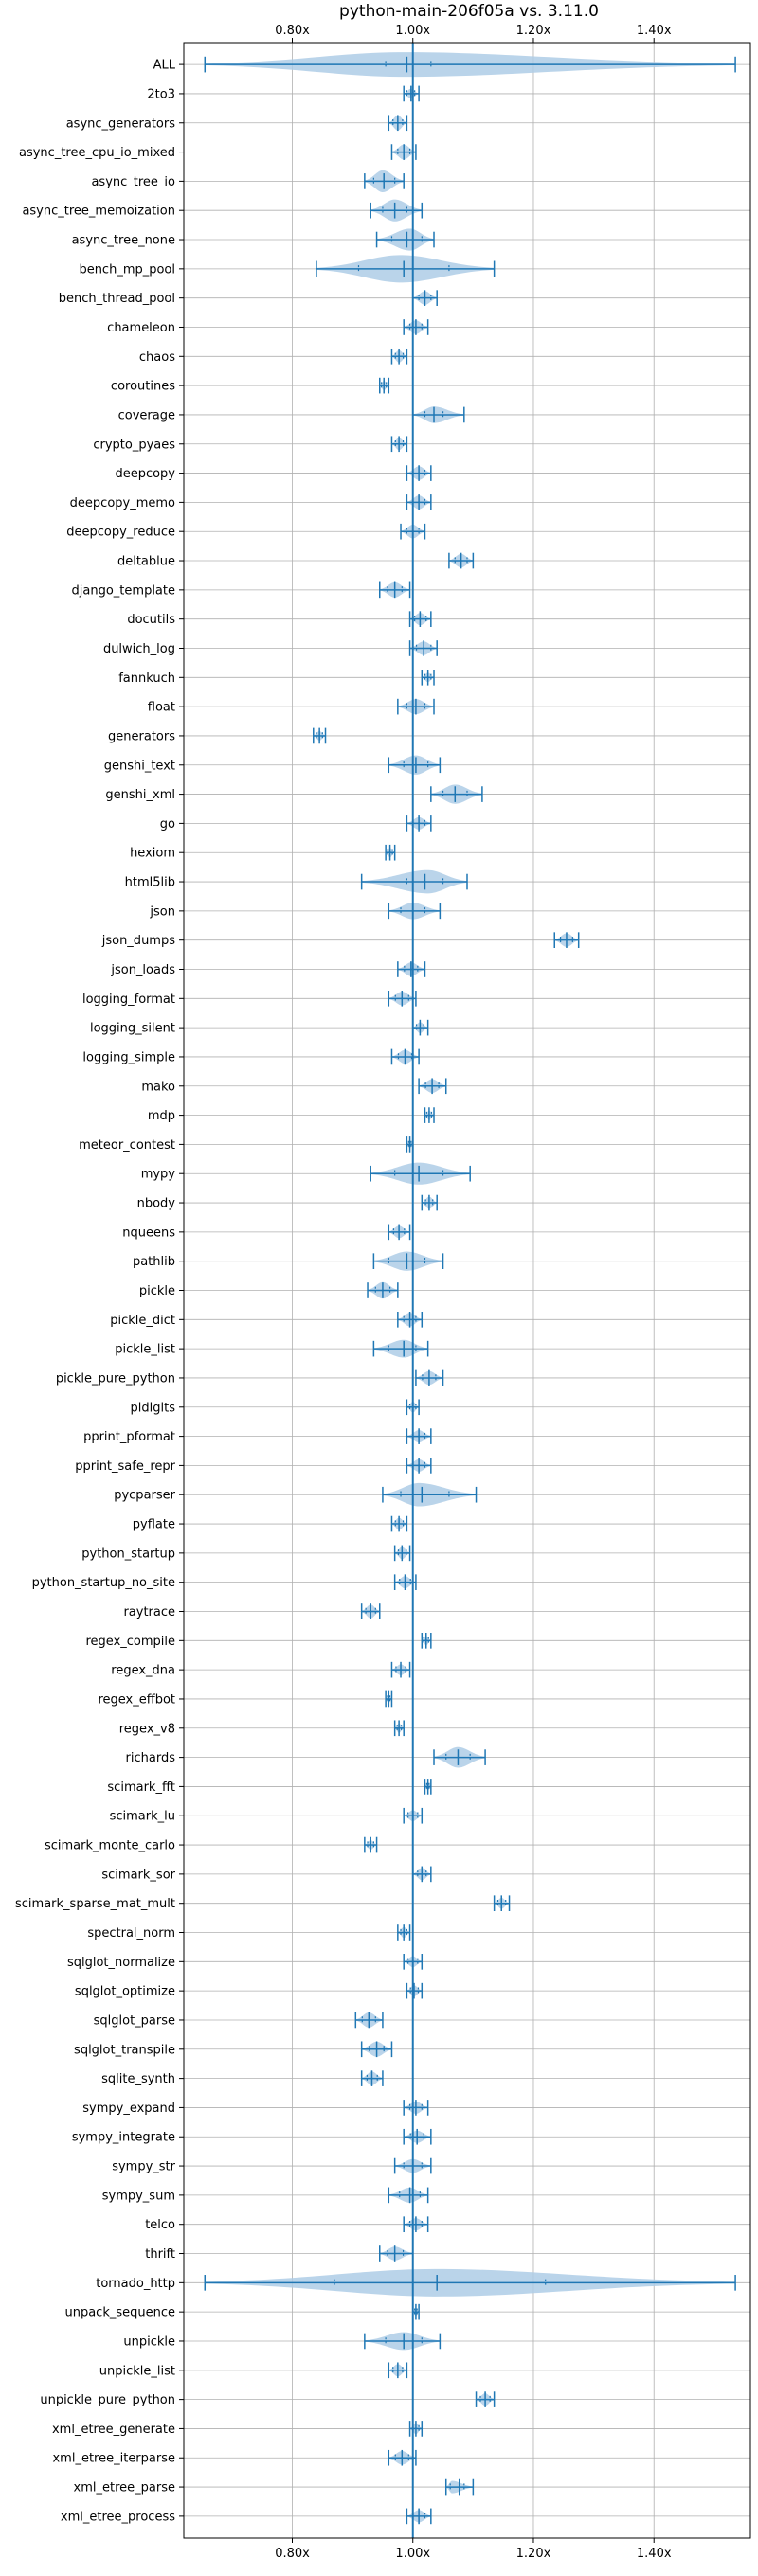  Describe the element at coordinates (383, 1290) in the screenshot. I see `violin-pickle` at that location.